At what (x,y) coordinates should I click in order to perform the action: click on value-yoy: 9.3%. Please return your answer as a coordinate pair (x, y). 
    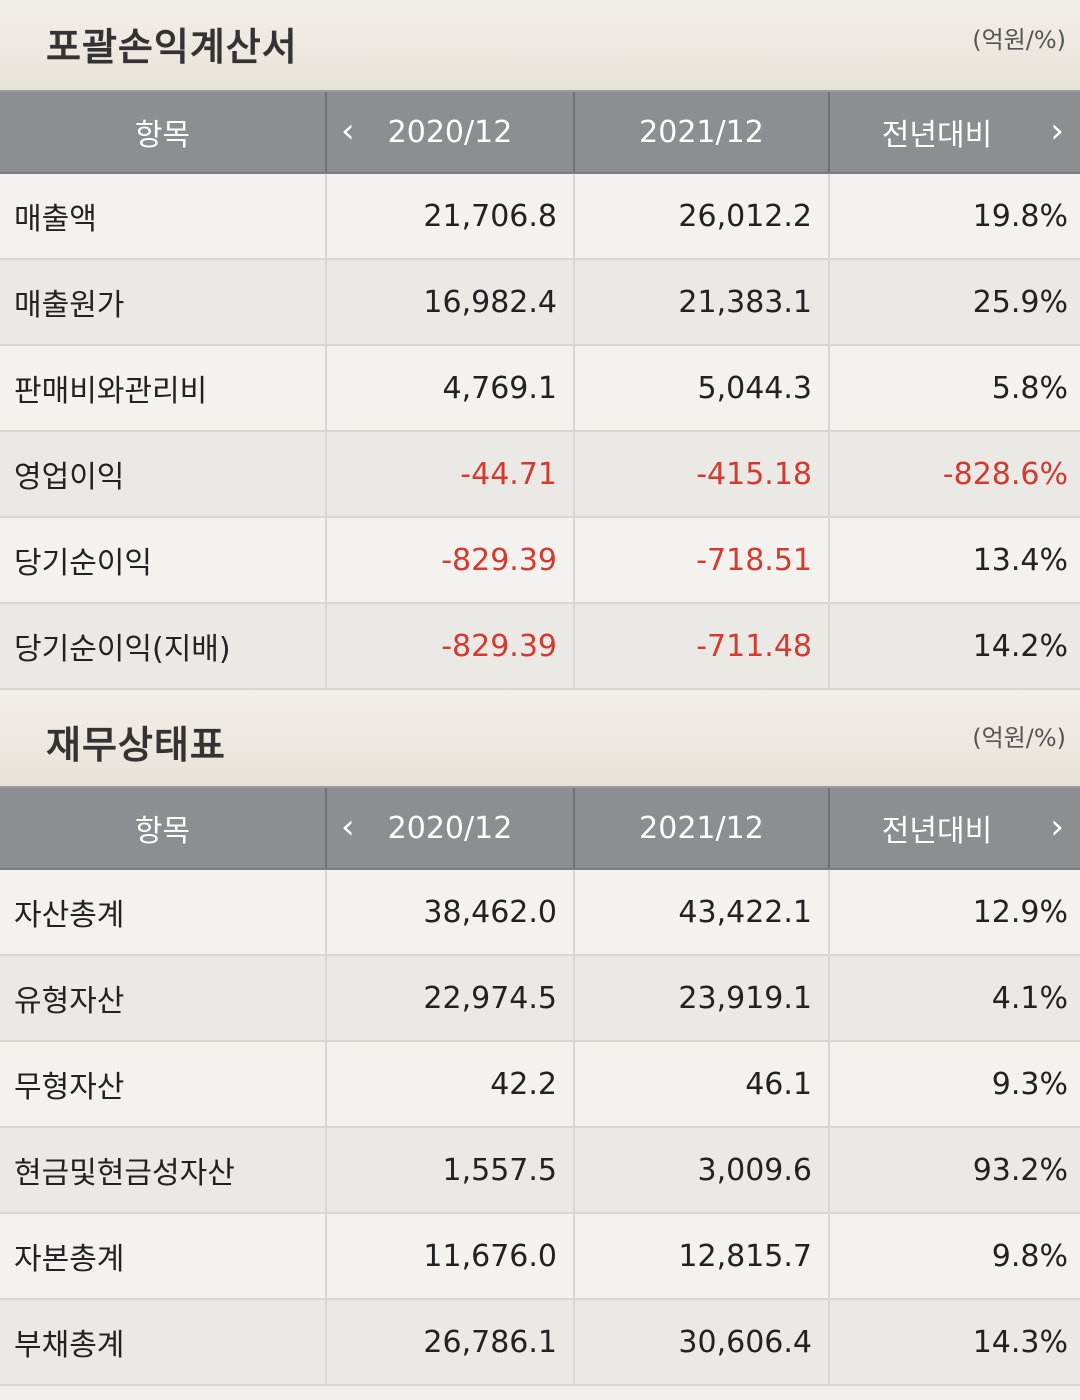
    Looking at the image, I should click on (954, 1084).